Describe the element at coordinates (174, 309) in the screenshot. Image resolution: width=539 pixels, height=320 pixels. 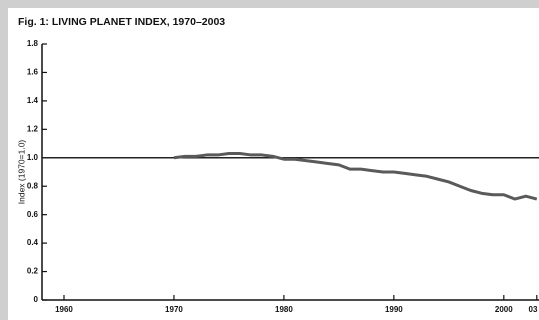
I see `x-tick-label: 1970` at that location.